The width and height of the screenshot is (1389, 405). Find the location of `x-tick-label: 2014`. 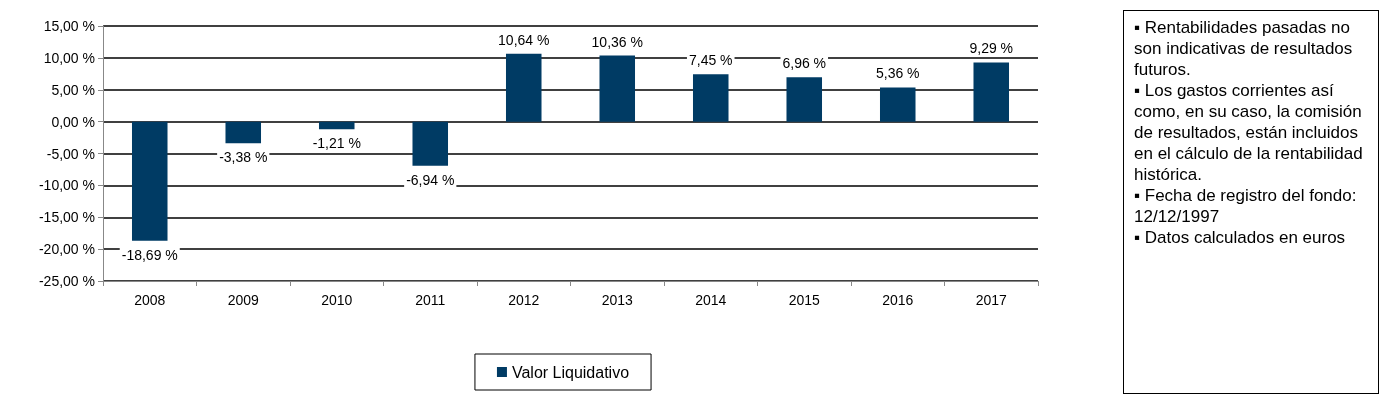

x-tick-label: 2014 is located at coordinates (711, 300).